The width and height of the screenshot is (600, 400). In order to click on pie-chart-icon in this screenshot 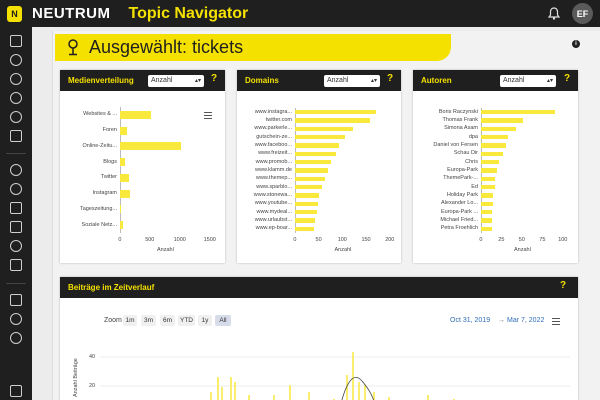, I will do `click(16, 189)`.